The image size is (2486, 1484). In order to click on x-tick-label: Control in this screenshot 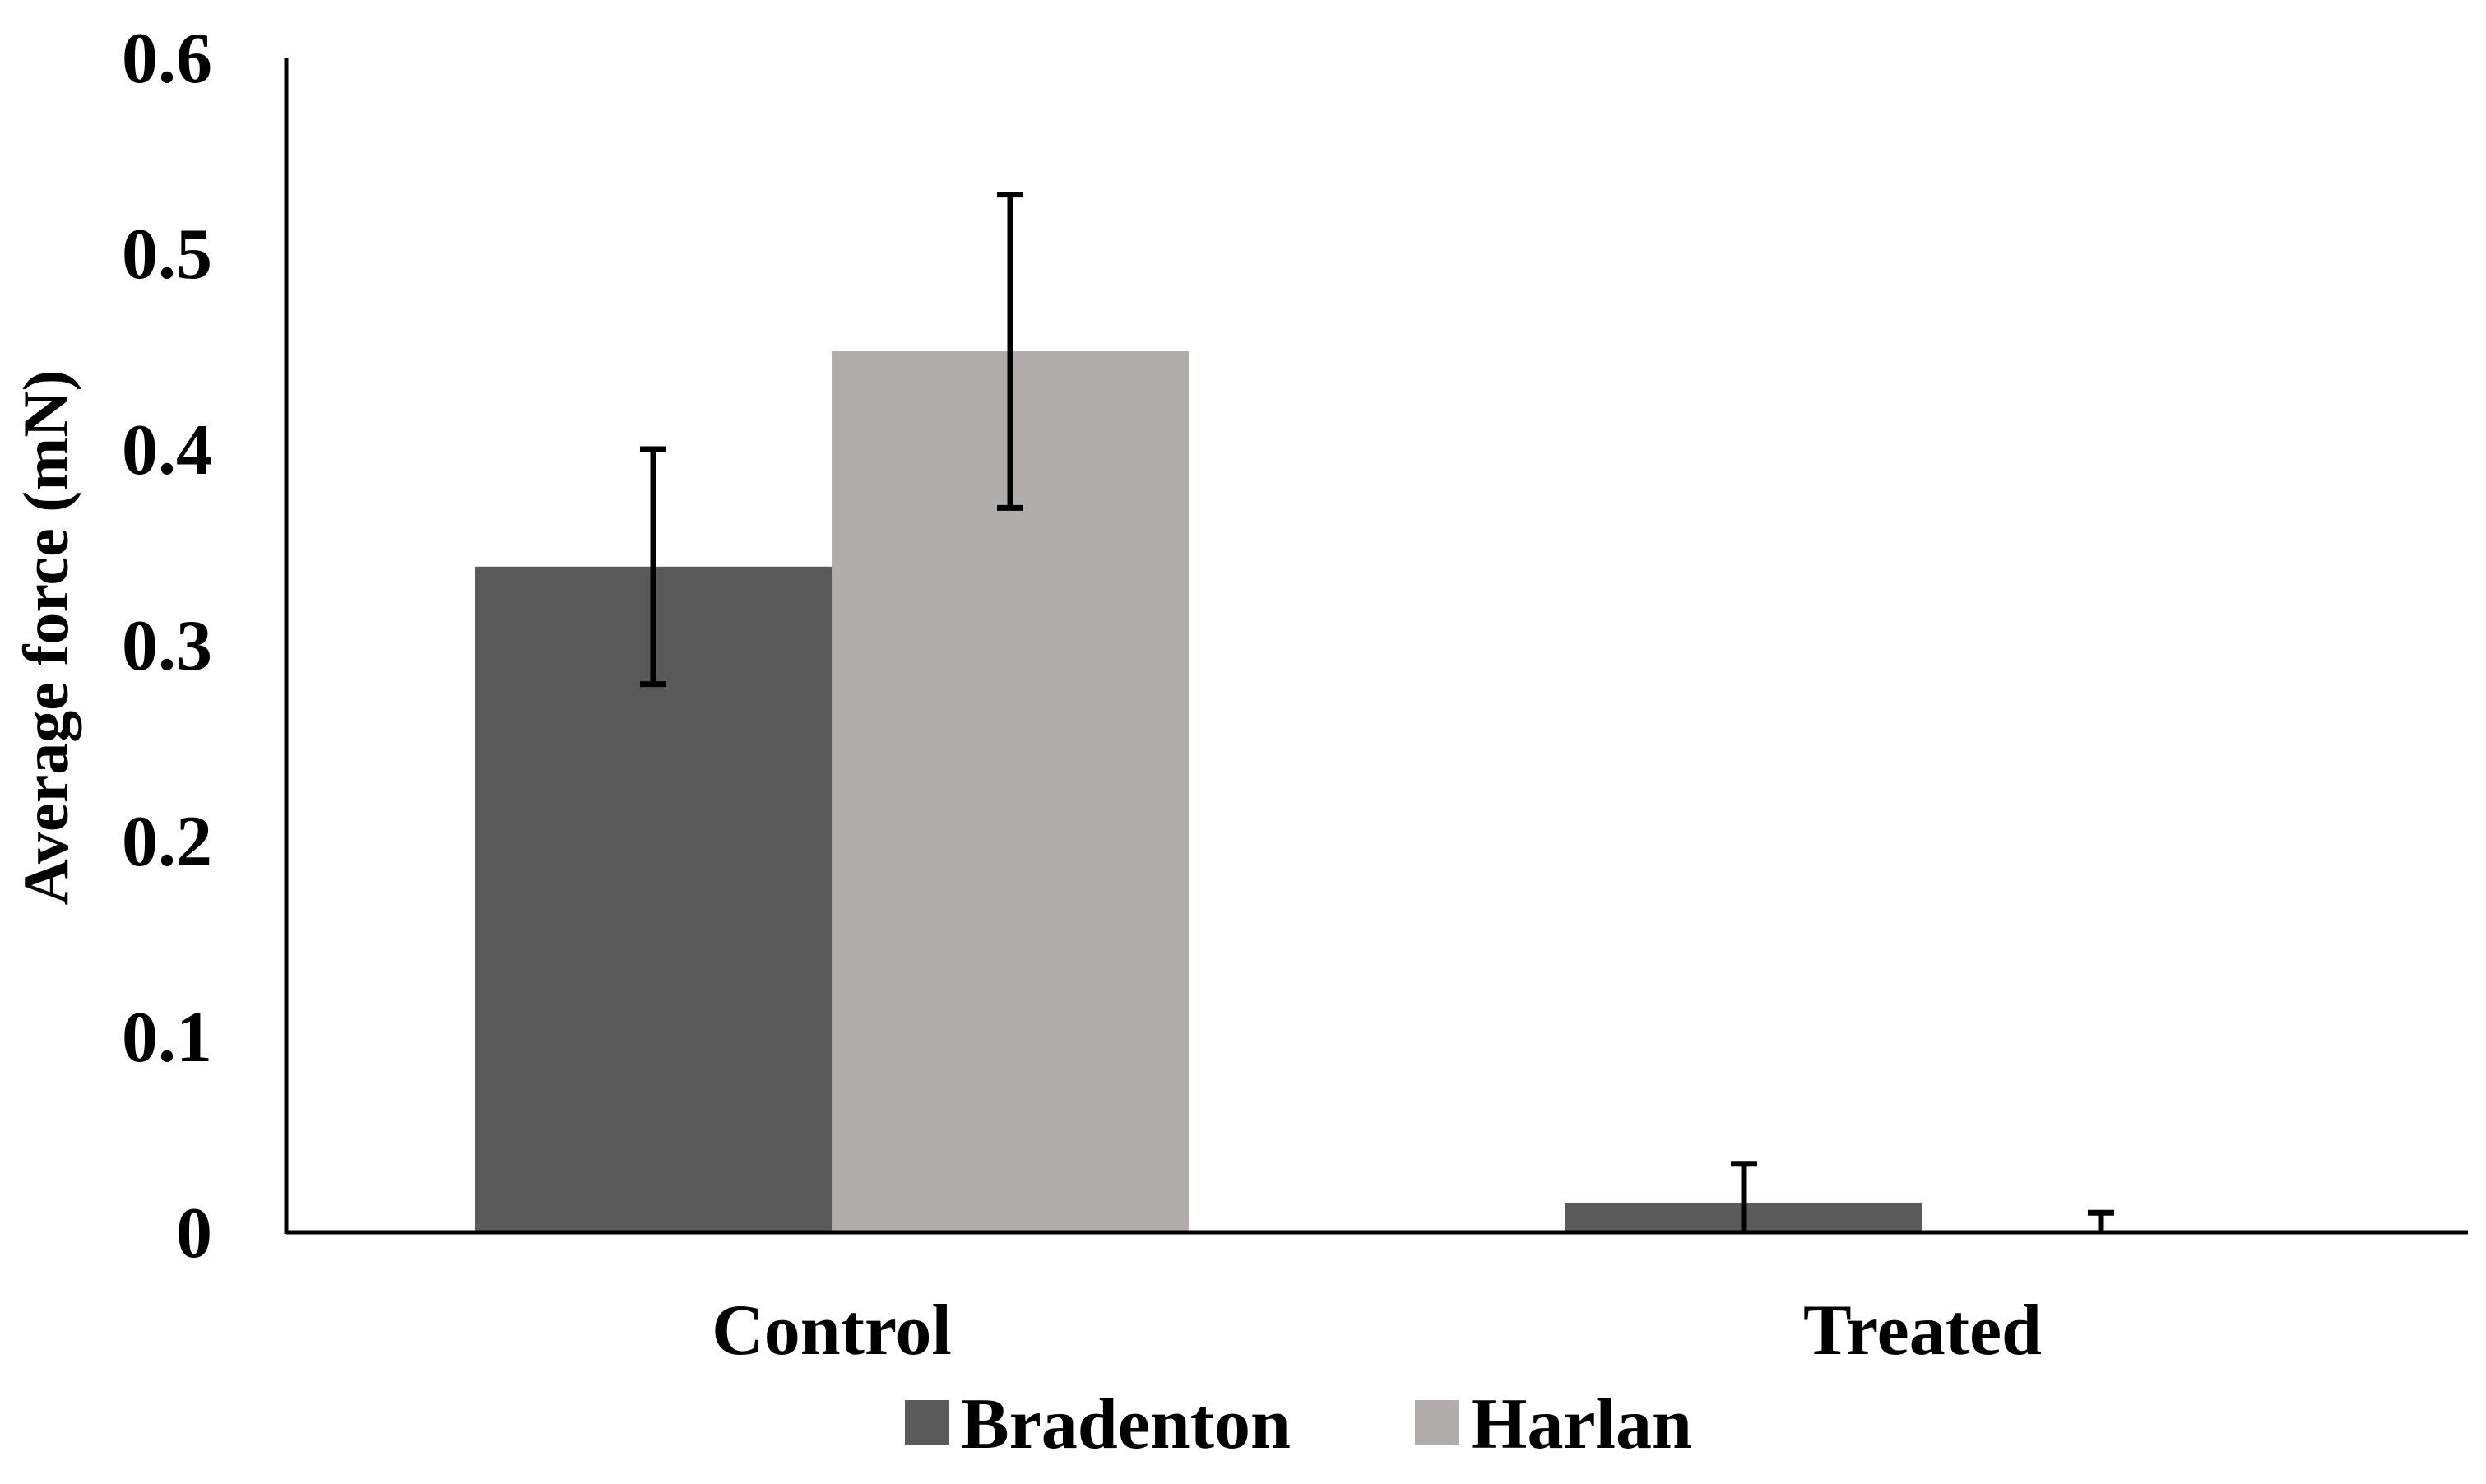, I will do `click(832, 1330)`.